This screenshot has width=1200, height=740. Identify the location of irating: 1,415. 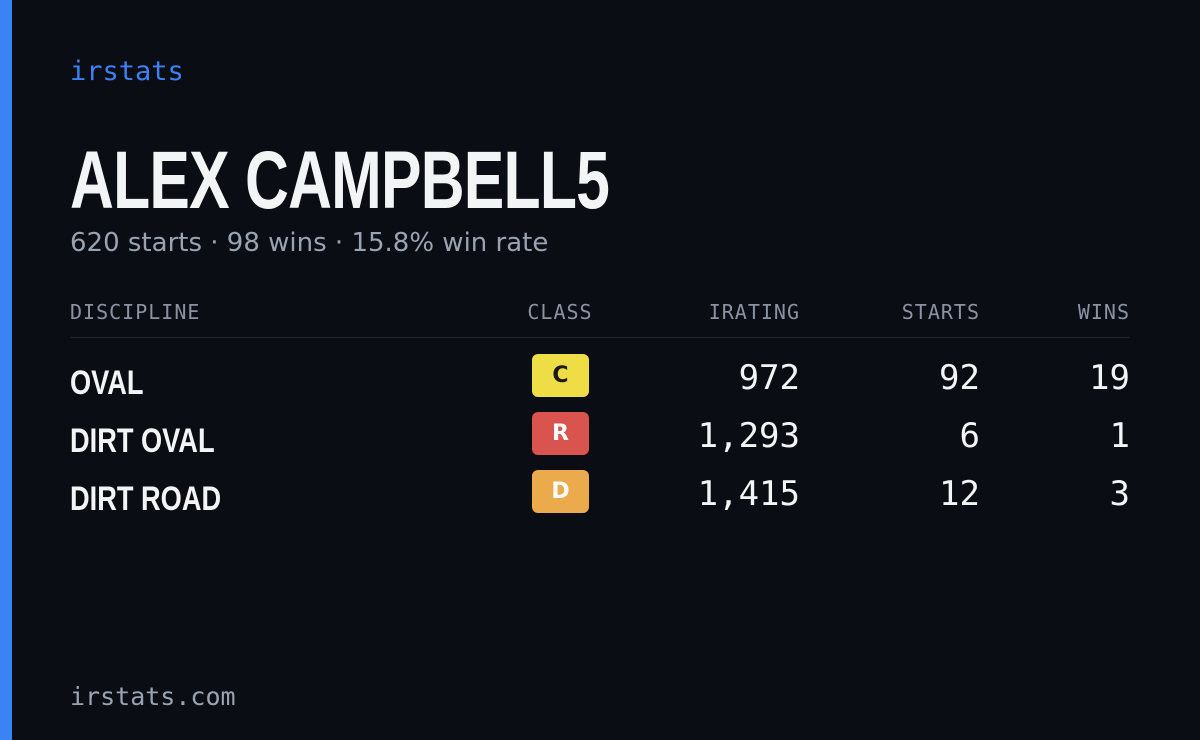
(748, 494).